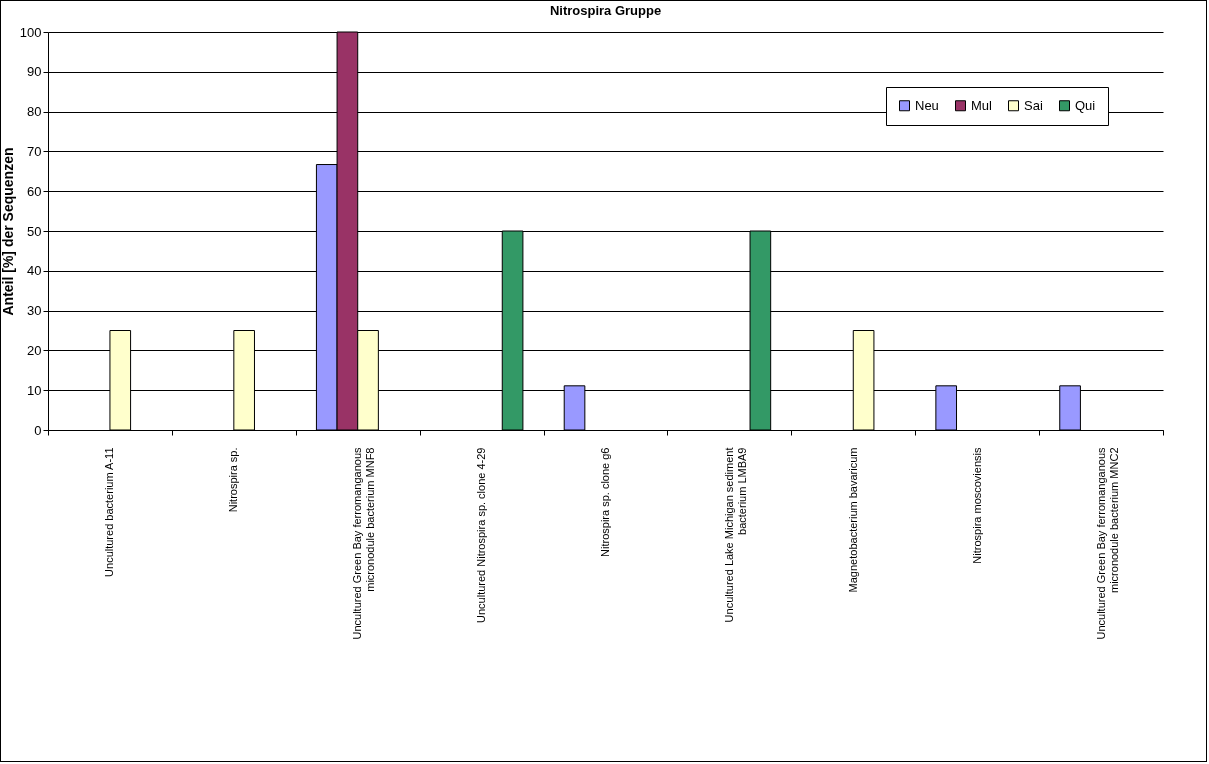  What do you see at coordinates (852, 520) in the screenshot?
I see `x-tick-label: Magnetobacterium bavaricum` at bounding box center [852, 520].